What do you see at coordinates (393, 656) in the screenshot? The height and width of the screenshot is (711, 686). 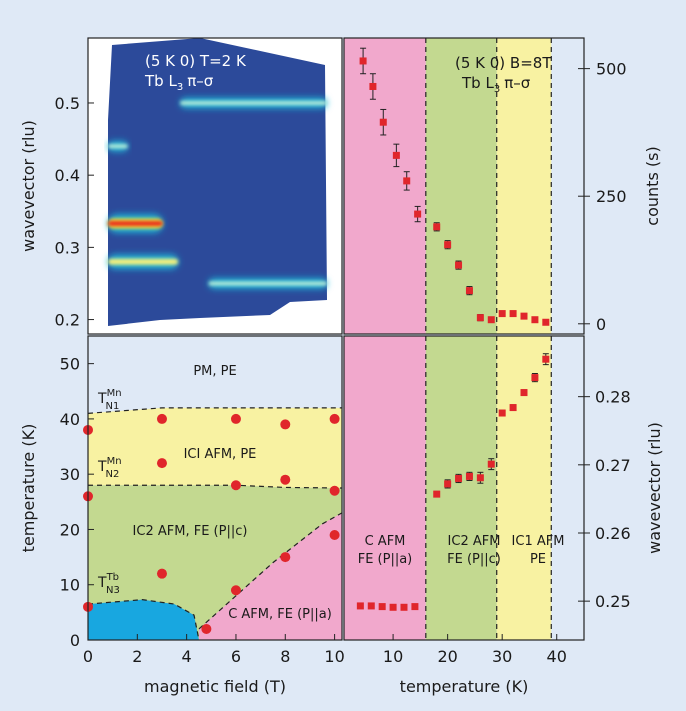 I see `br-xtick-label: 10` at bounding box center [393, 656].